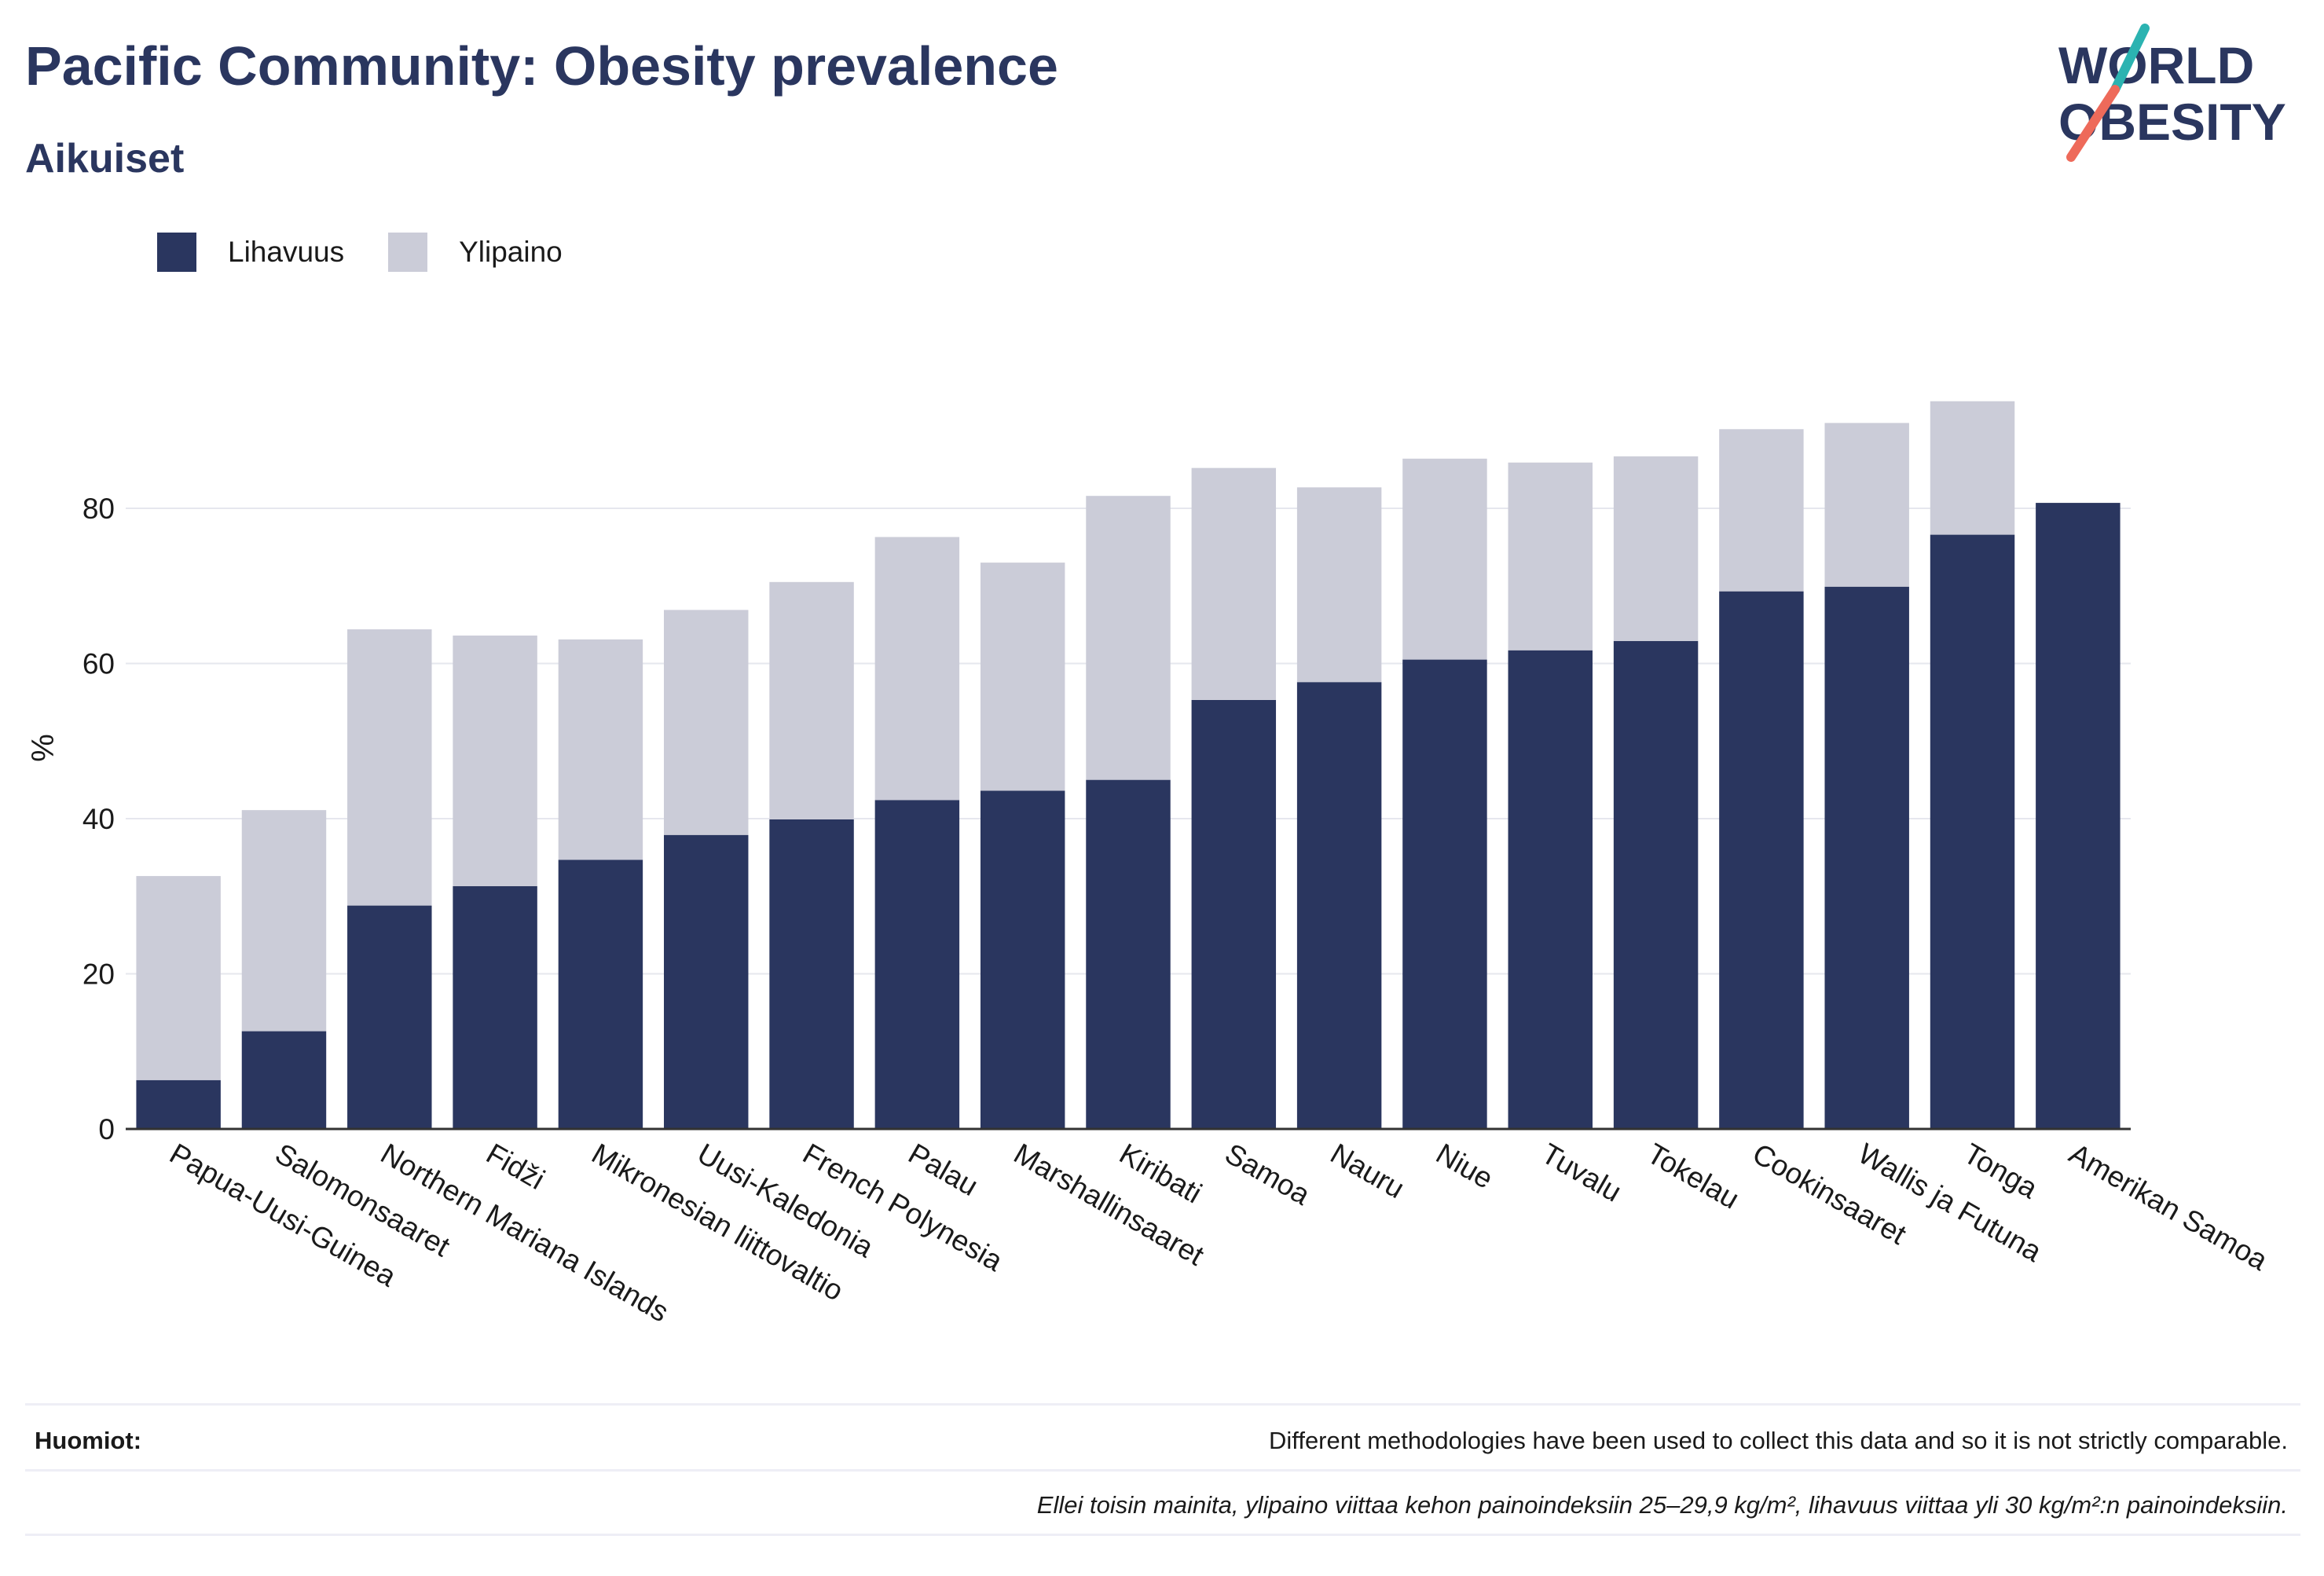  I want to click on legend-label-ylipaino: Ylipaino, so click(511, 252).